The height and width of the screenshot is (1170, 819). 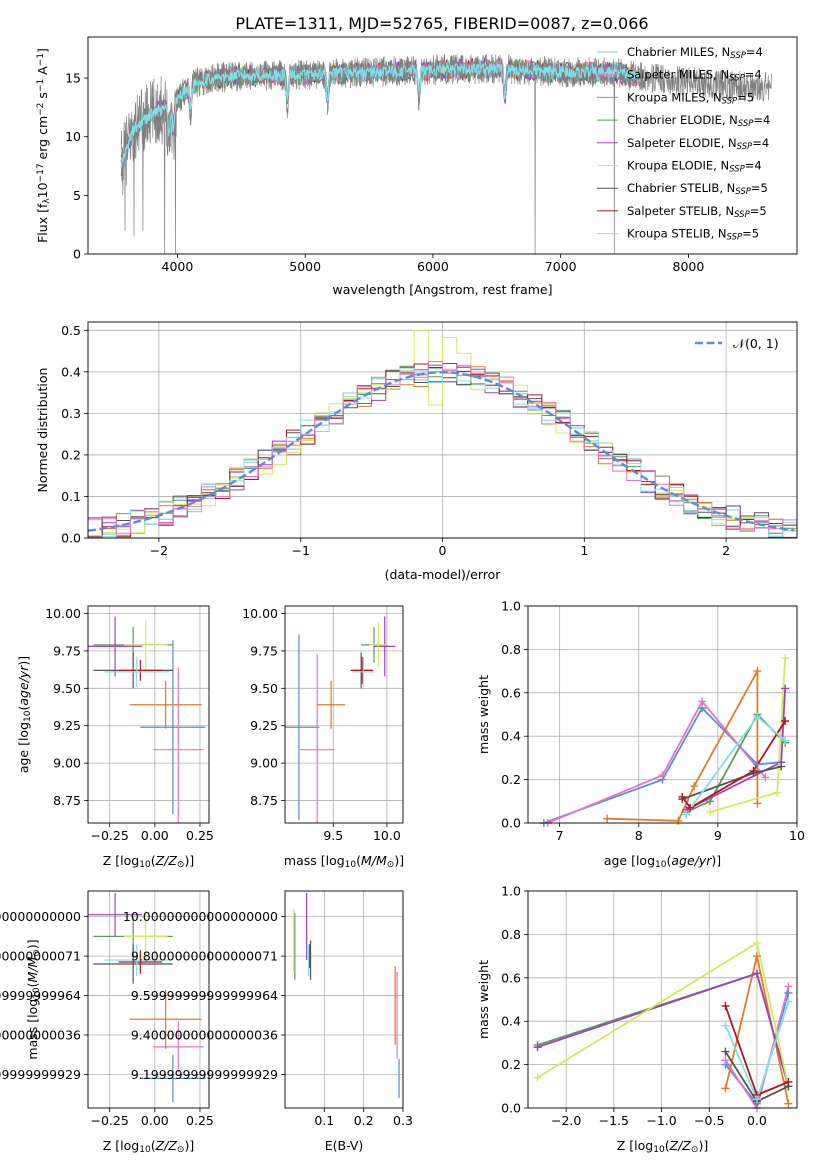 What do you see at coordinates (264, 688) in the screenshot?
I see `y-tick-label: 9.50` at bounding box center [264, 688].